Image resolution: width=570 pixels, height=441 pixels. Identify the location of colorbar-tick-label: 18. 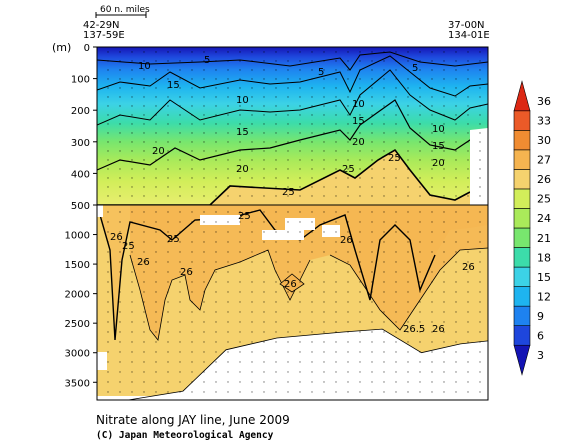
(544, 257).